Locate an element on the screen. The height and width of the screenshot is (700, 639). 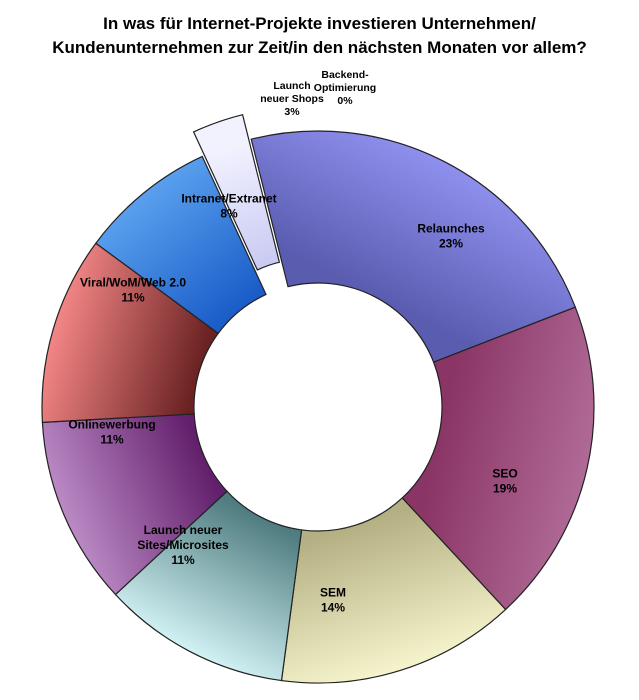
slice-label-viral-wom-web-2-0: Viral/WoM/Web 2.0 11% is located at coordinates (133, 290).